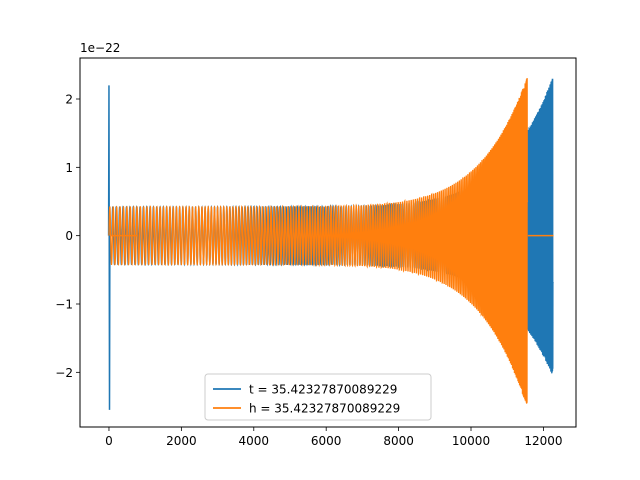  I want to click on x-tick-label: 10000, so click(471, 441).